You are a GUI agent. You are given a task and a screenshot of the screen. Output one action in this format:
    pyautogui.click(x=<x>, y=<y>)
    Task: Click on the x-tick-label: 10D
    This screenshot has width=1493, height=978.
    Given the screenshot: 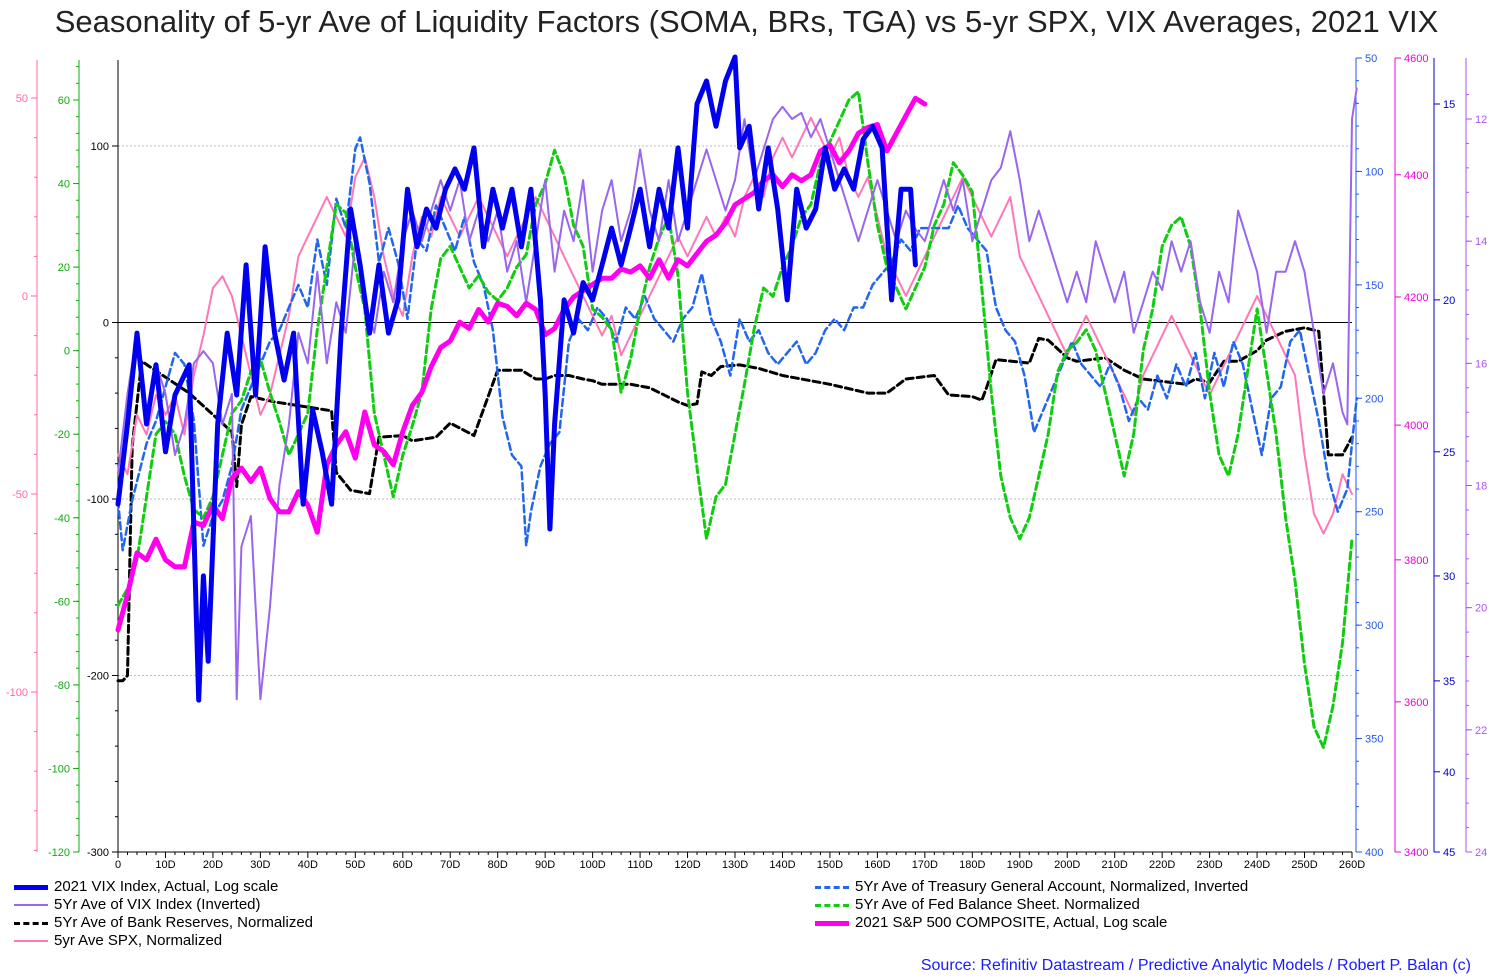 What is the action you would take?
    pyautogui.click(x=165, y=865)
    